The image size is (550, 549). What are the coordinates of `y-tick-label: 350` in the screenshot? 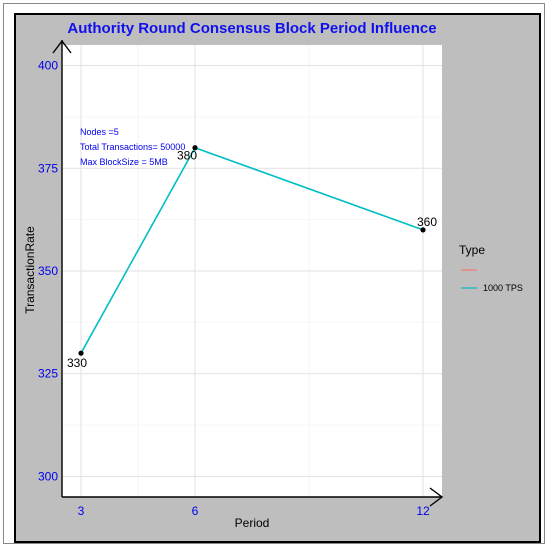 It's located at (48, 271).